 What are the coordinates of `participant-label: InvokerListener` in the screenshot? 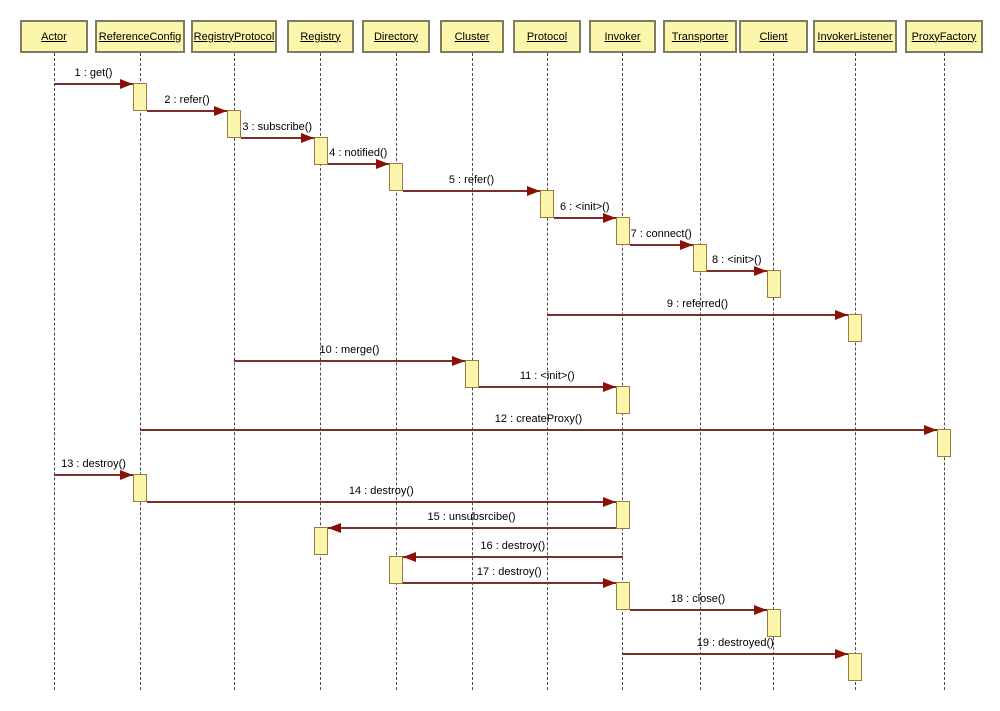 It's located at (855, 36).